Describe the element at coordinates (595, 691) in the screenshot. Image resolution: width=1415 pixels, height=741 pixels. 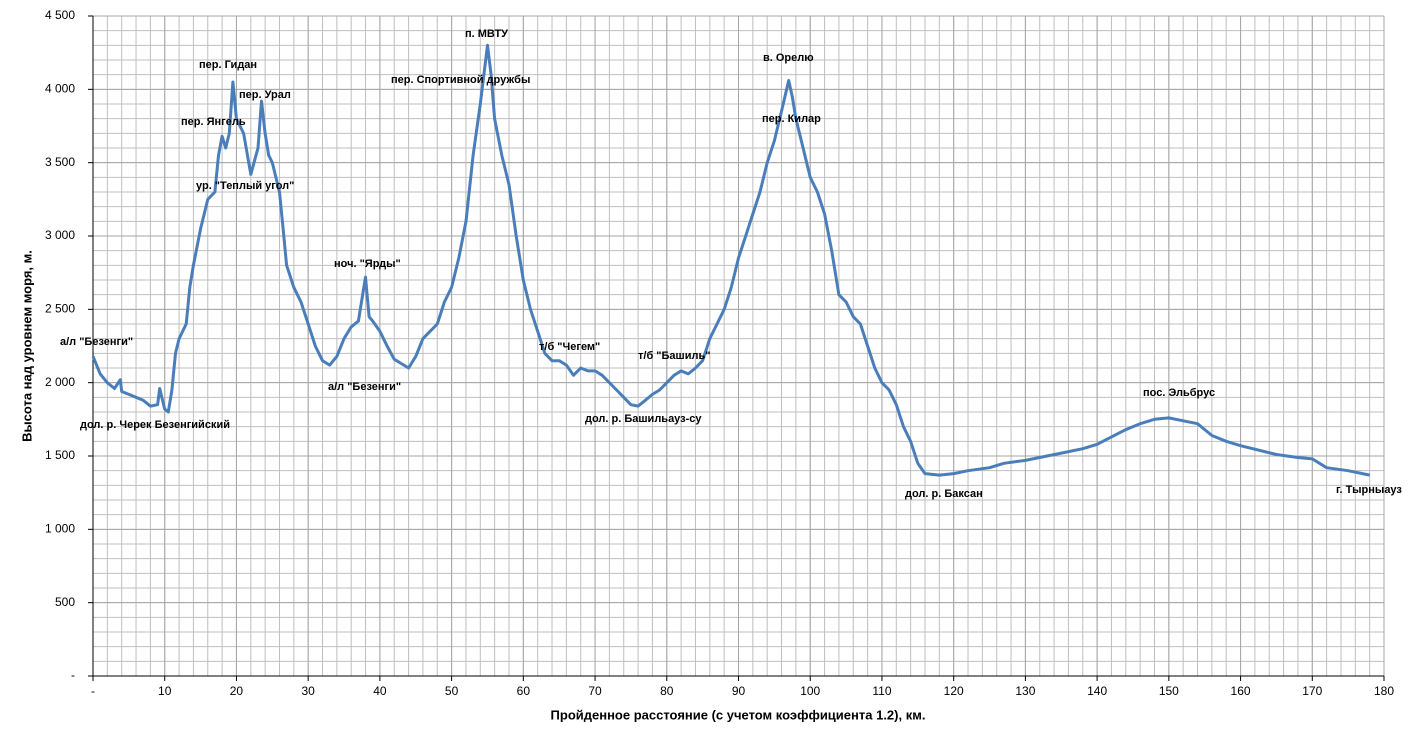
I see `x-tick-label: 70` at that location.